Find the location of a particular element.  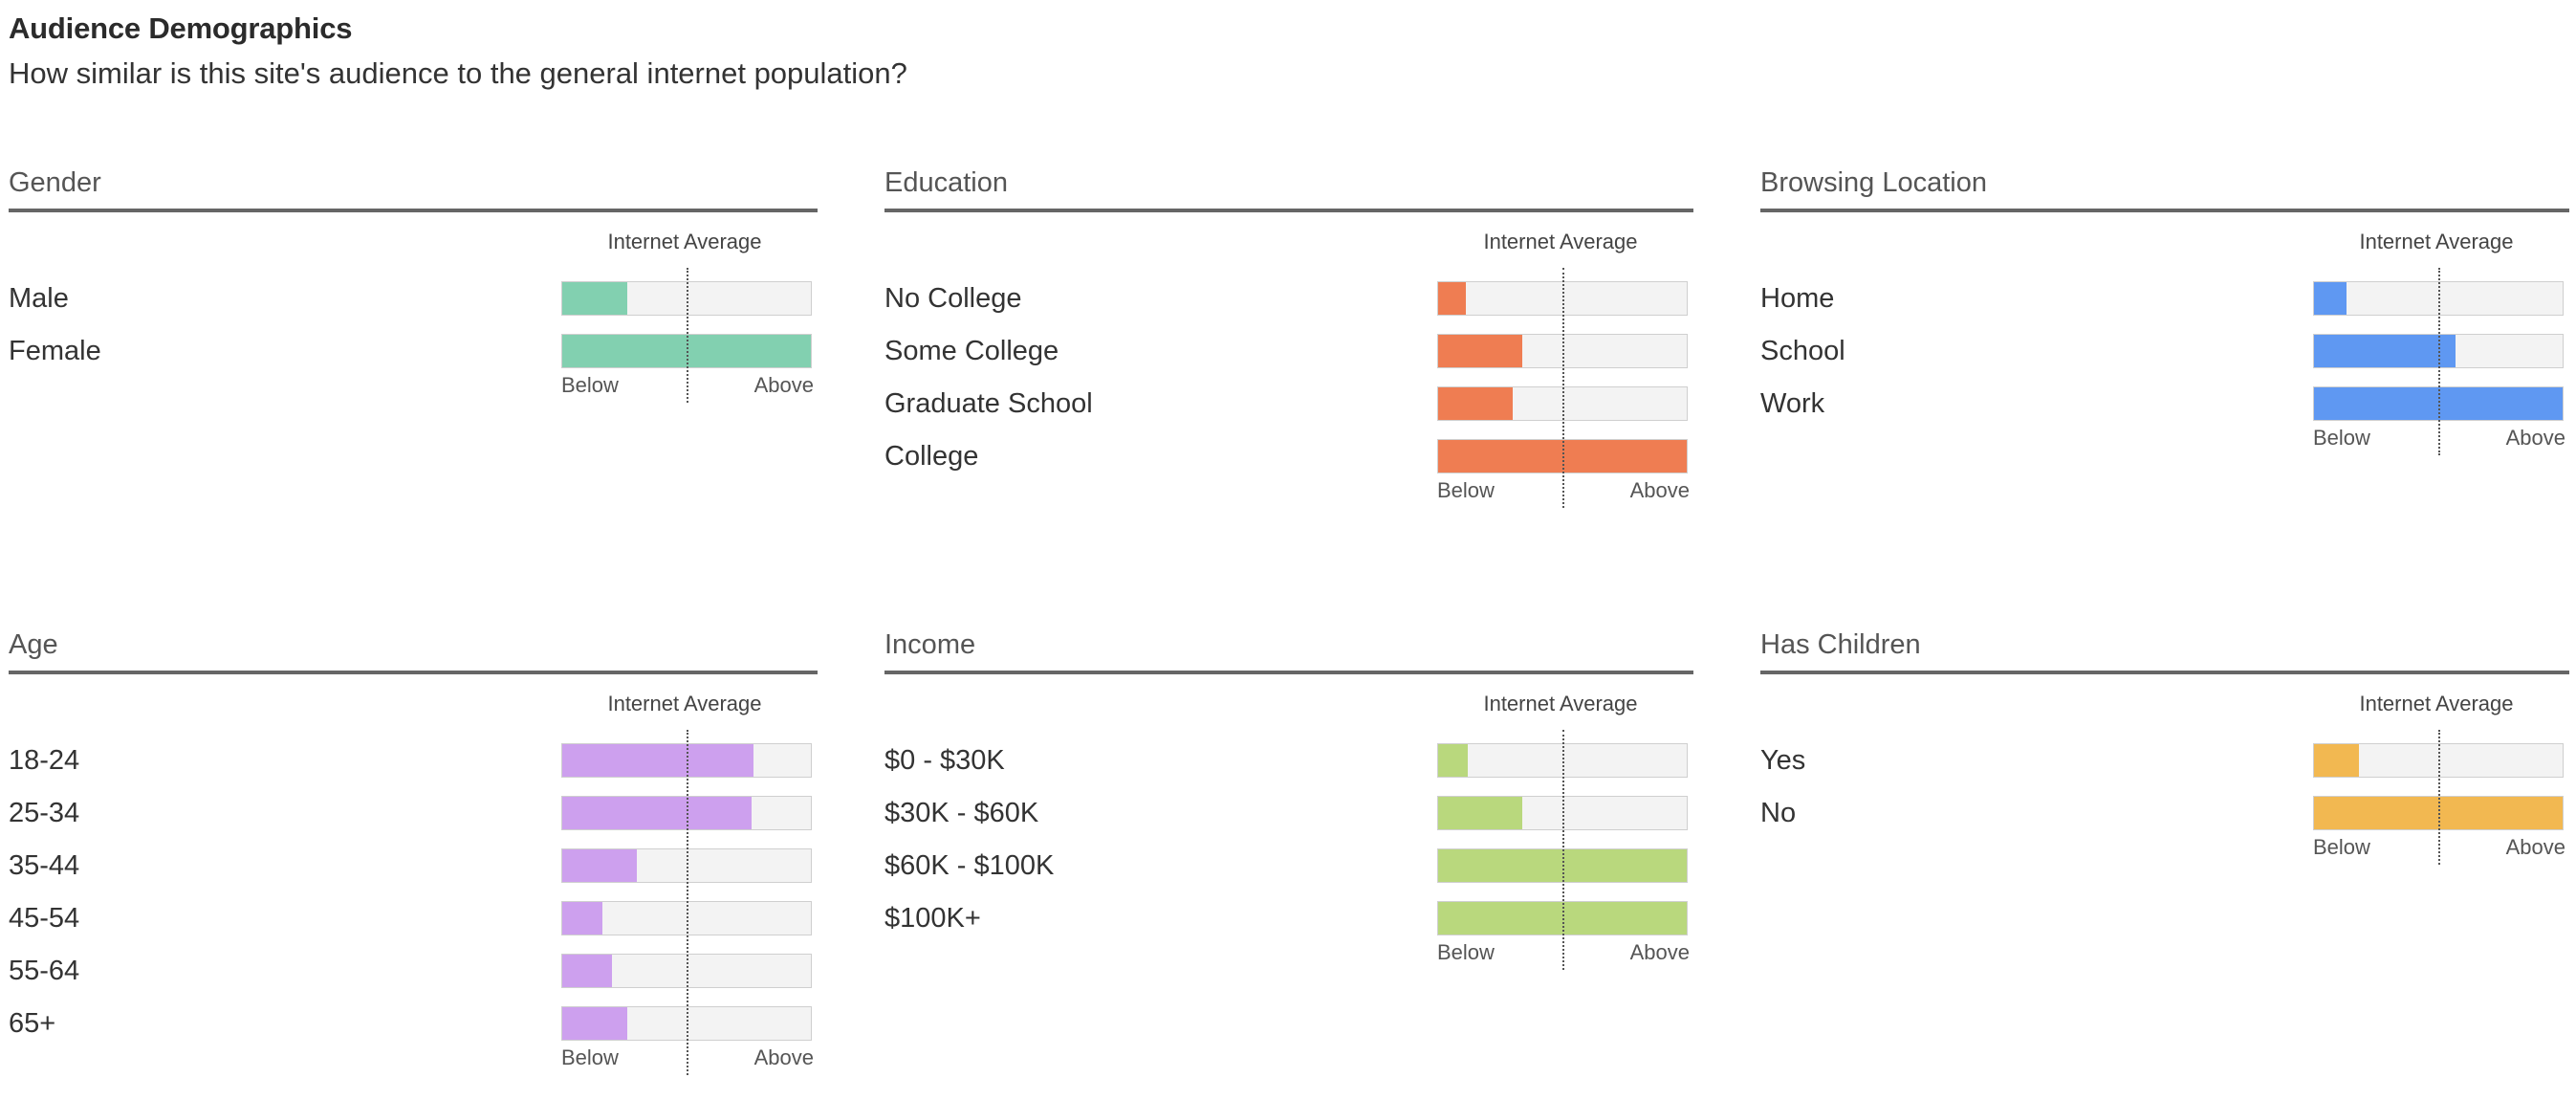

bar-row: 25-34 is located at coordinates (413, 813).